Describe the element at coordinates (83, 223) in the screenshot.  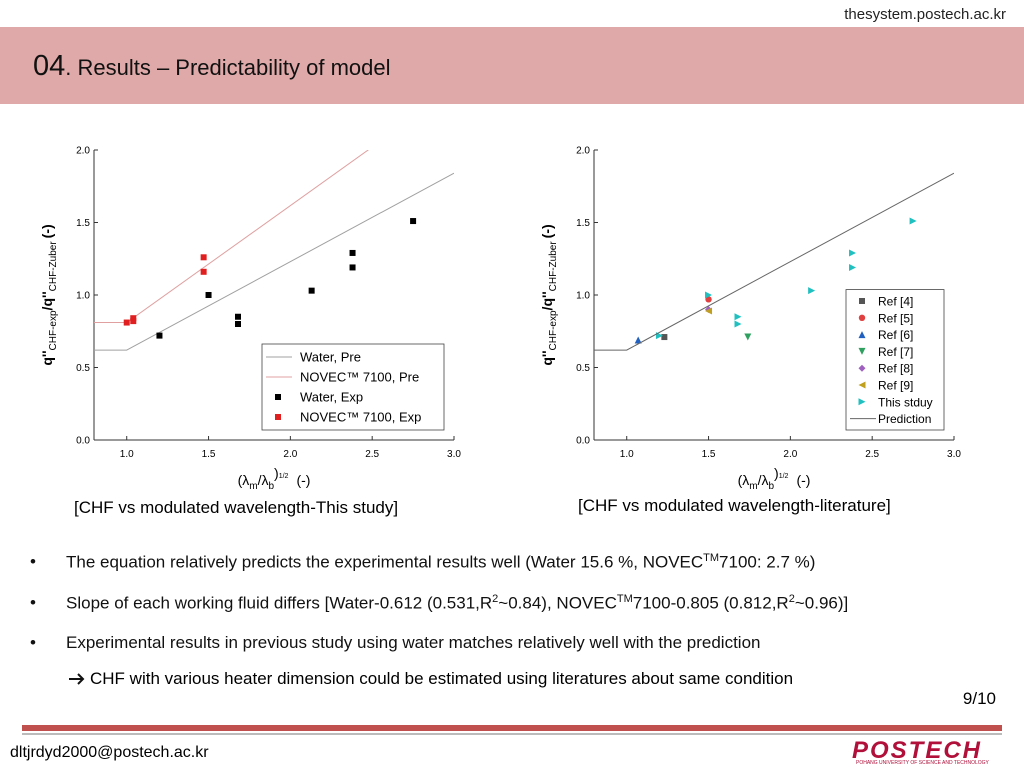
I see `y-tick-label: 1.5` at that location.